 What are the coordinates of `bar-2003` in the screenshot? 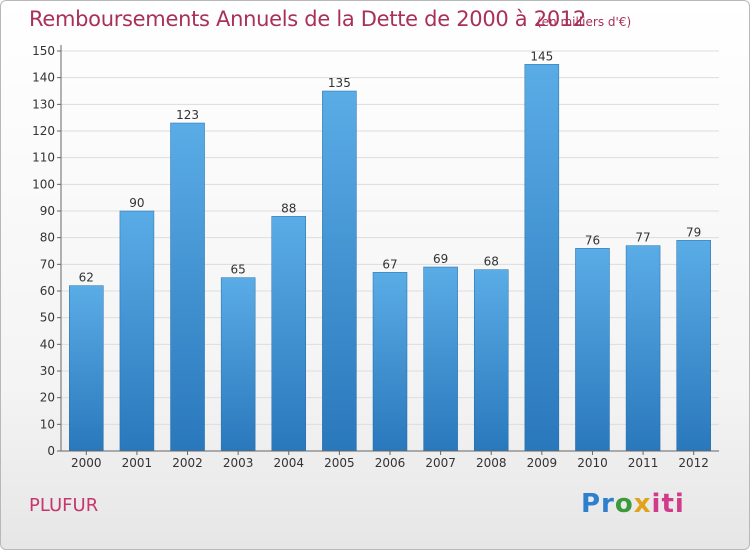 It's located at (238, 364).